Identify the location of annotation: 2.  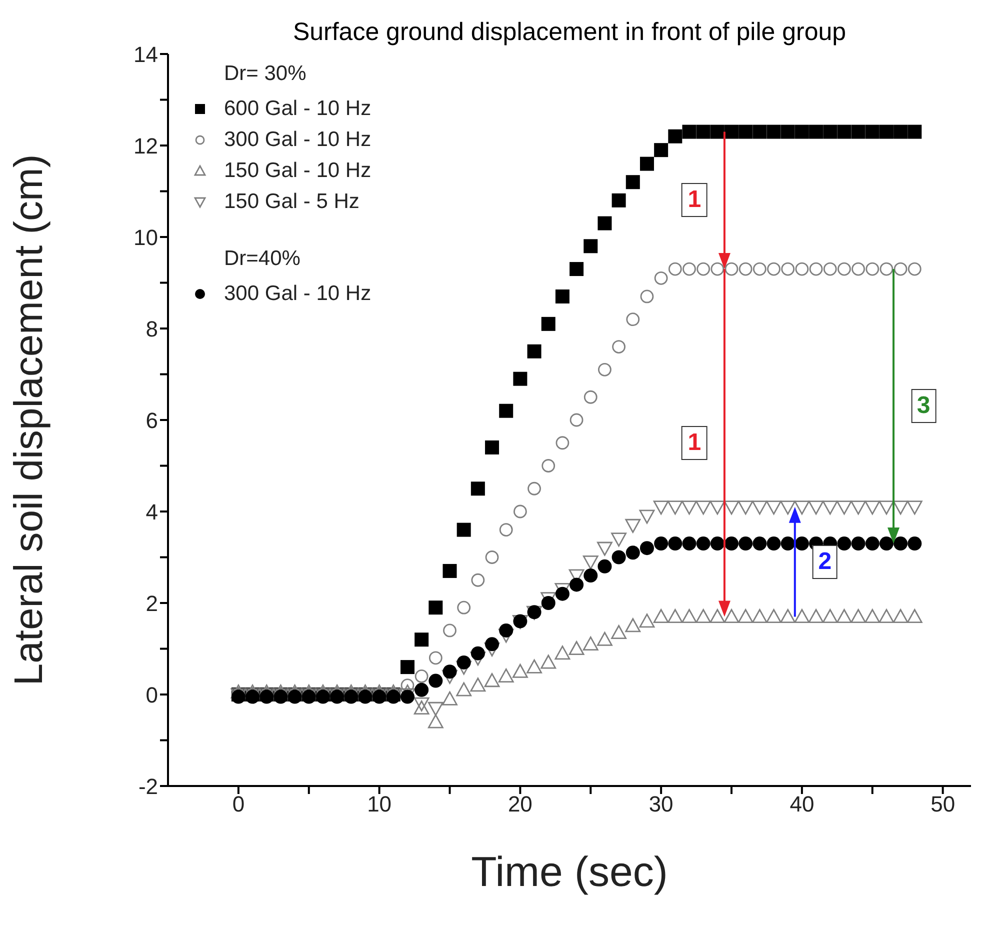
(825, 561).